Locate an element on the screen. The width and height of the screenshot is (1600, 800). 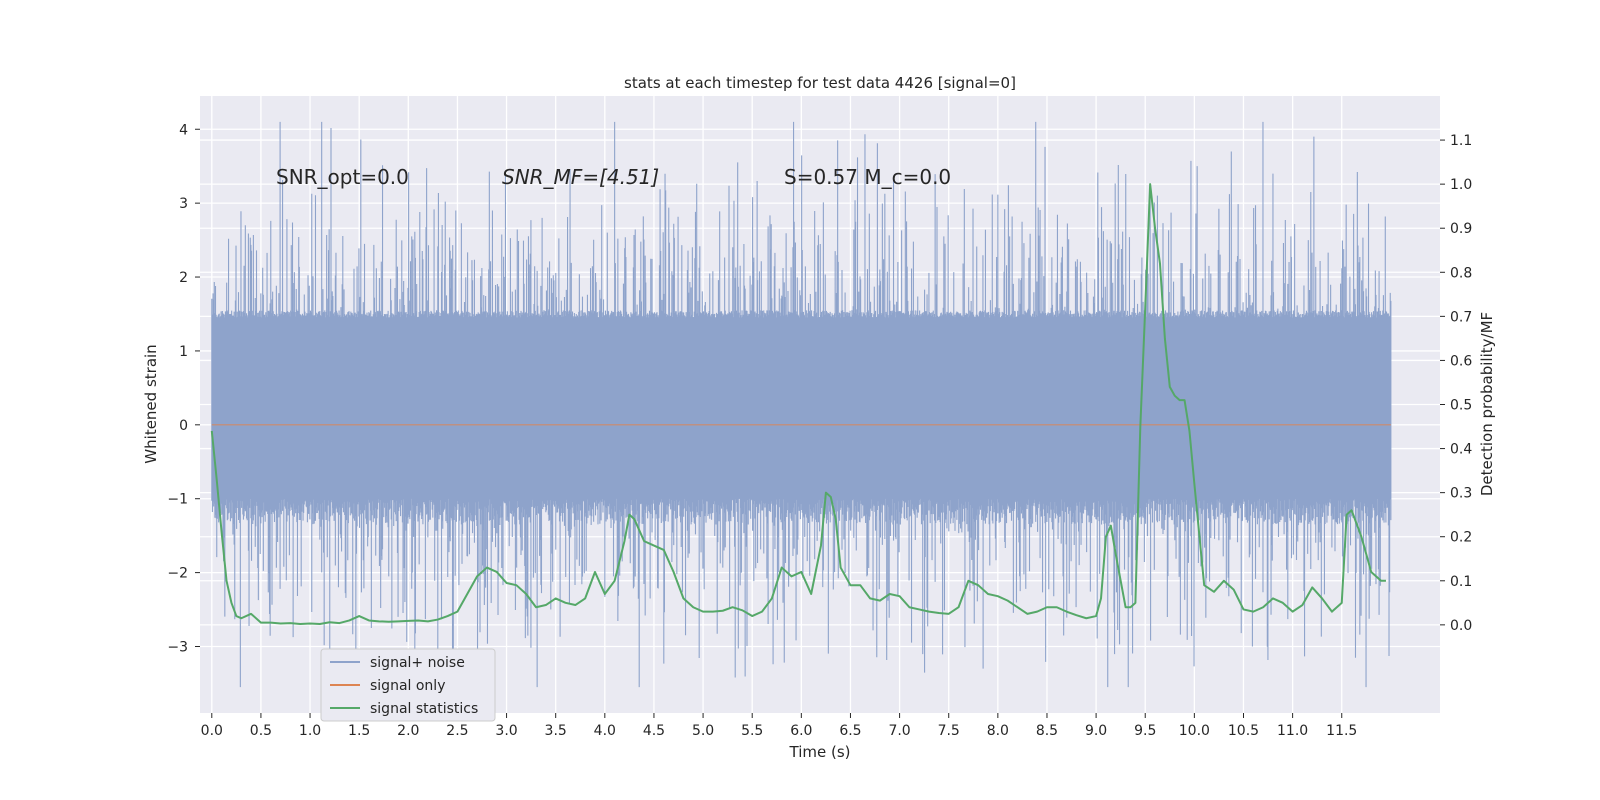
y-tick-label: −2 is located at coordinates (177, 574).